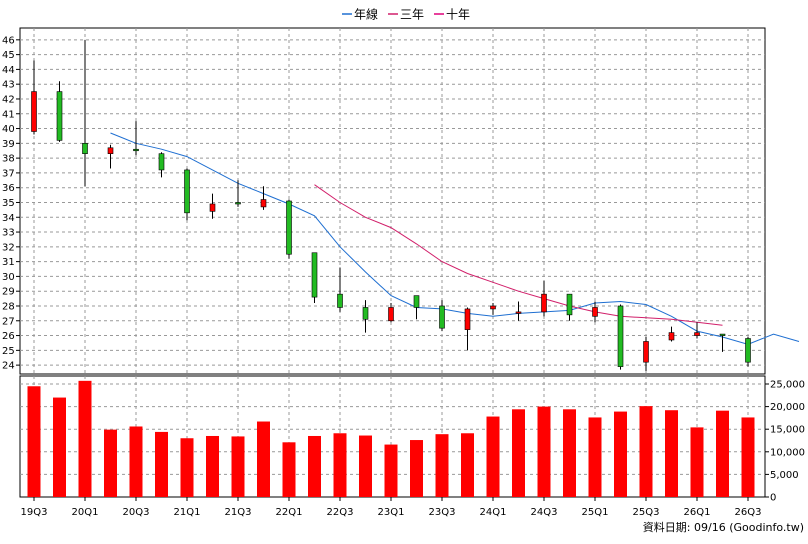 Image resolution: width=808 pixels, height=544 pixels. What do you see at coordinates (340, 512) in the screenshot?
I see `x-tick-label: 22Q3` at bounding box center [340, 512].